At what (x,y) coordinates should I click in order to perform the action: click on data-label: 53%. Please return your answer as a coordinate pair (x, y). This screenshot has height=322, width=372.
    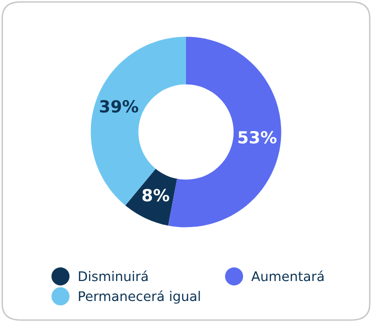
    Looking at the image, I should click on (257, 137).